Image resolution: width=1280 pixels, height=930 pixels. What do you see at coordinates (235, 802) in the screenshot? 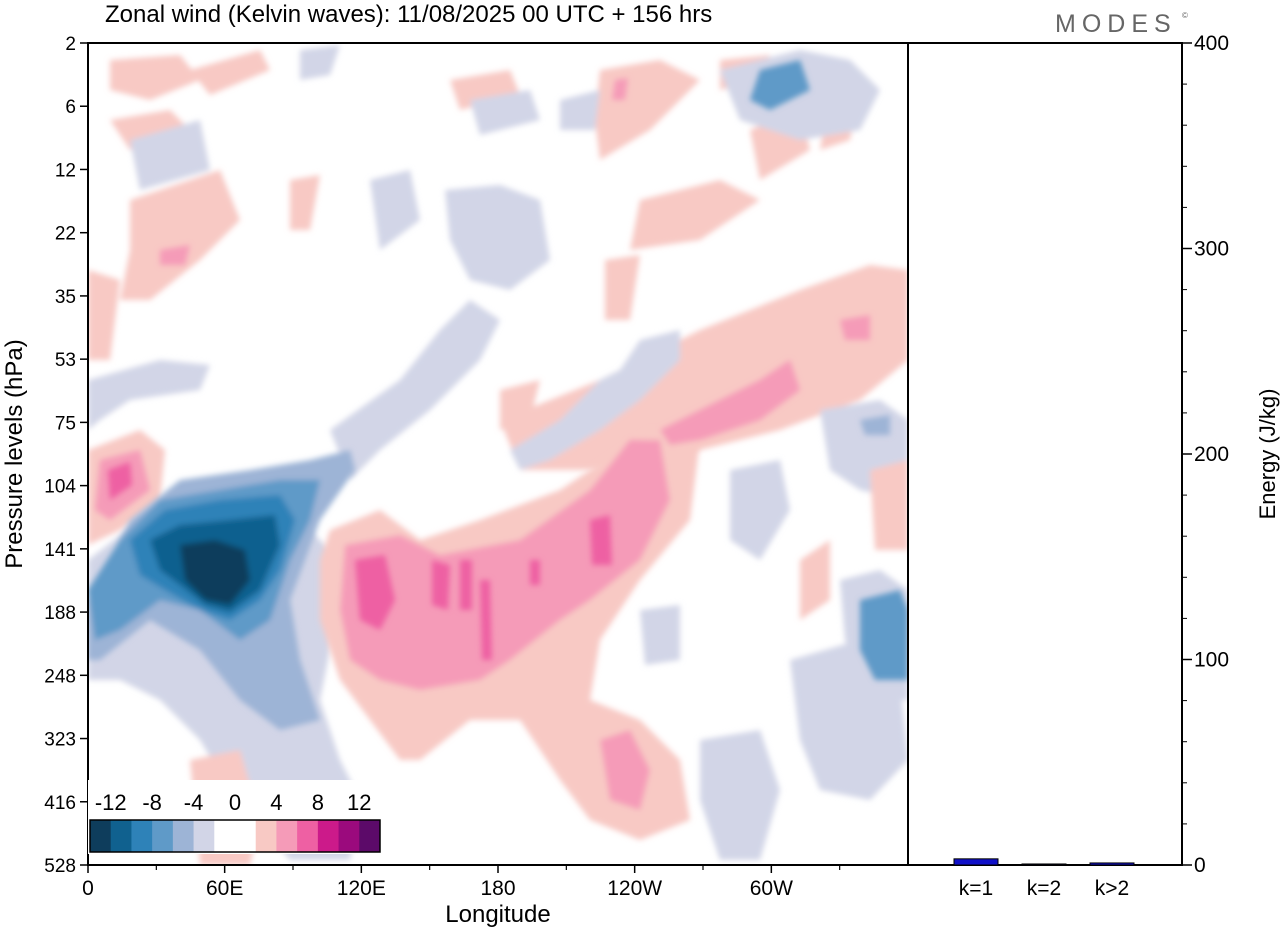
I see `colorbar-label: 0` at bounding box center [235, 802].